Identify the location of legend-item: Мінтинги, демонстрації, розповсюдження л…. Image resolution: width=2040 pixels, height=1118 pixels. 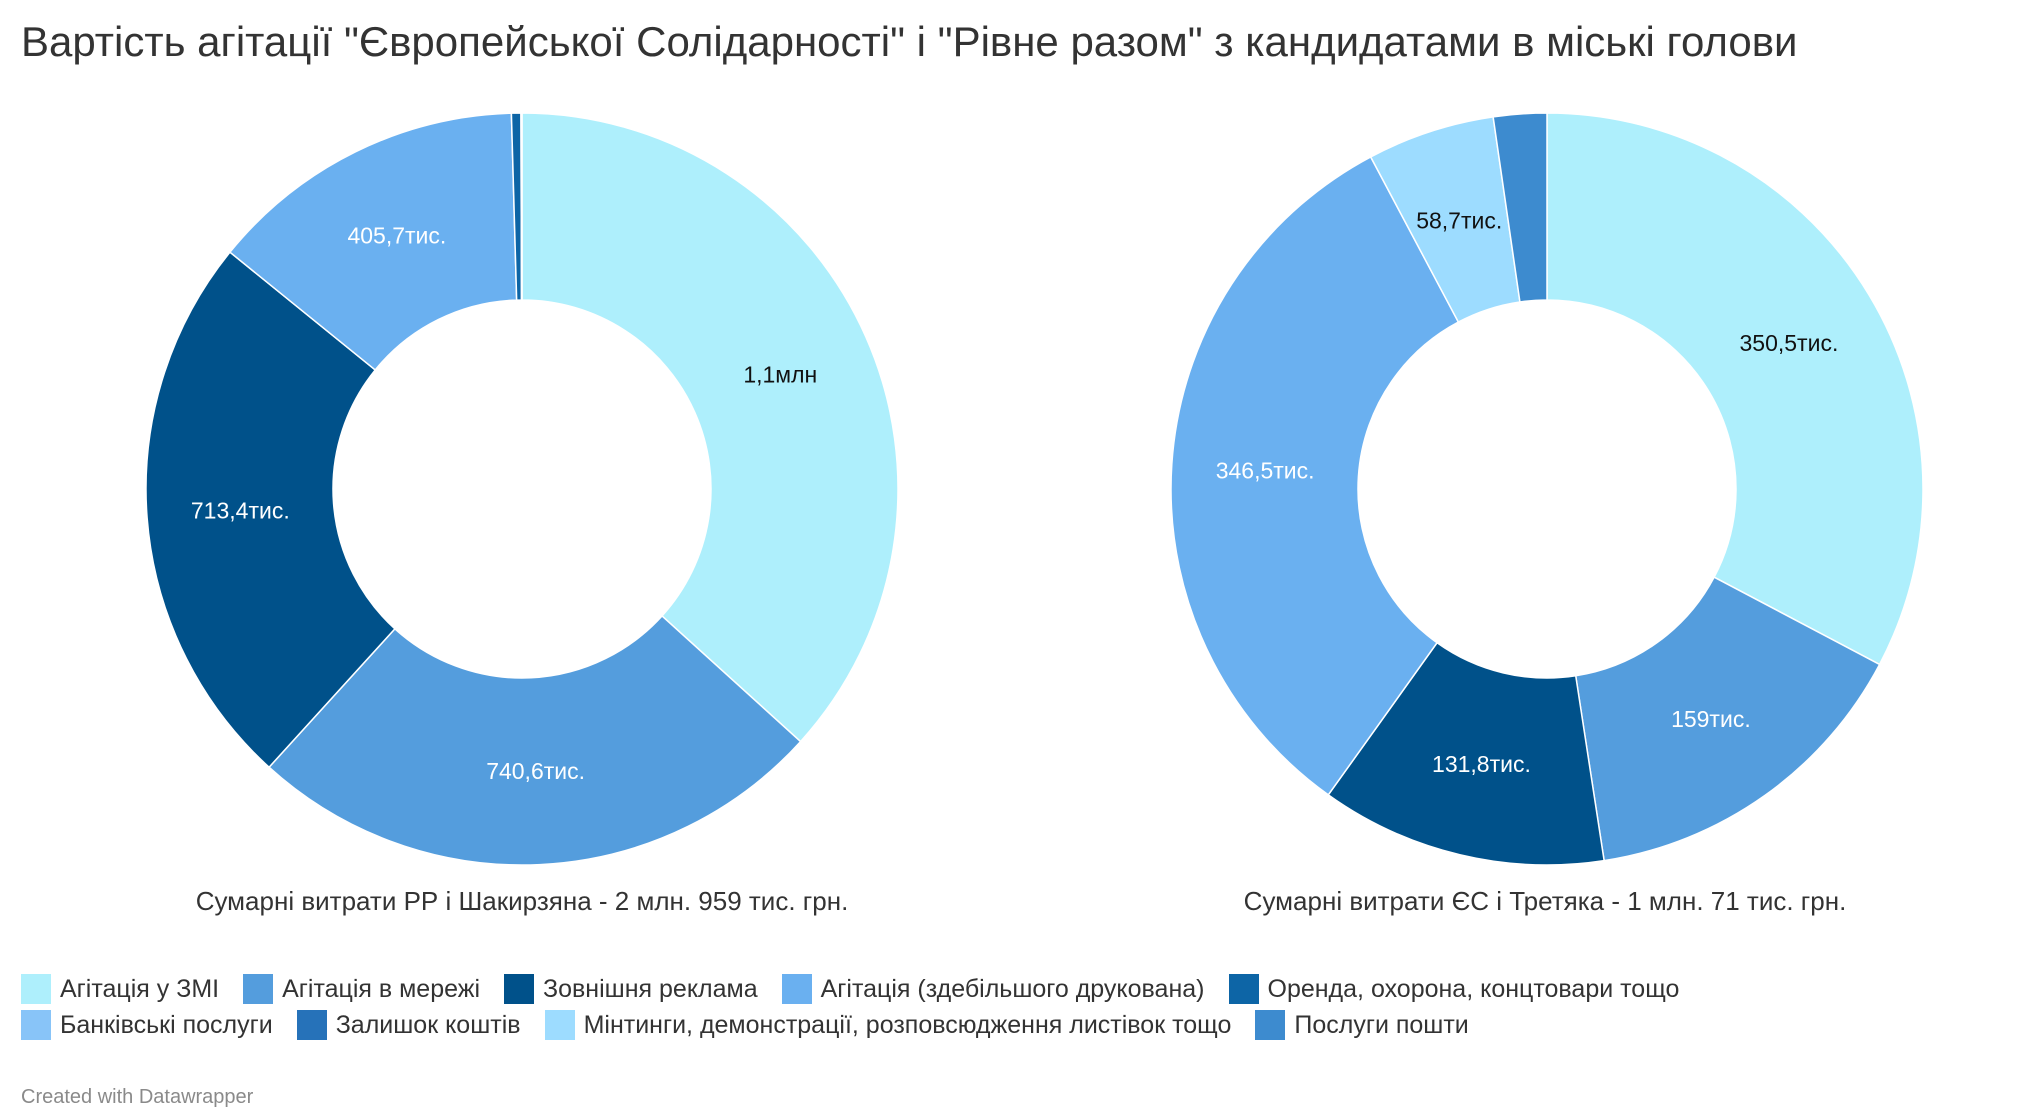
(888, 1025).